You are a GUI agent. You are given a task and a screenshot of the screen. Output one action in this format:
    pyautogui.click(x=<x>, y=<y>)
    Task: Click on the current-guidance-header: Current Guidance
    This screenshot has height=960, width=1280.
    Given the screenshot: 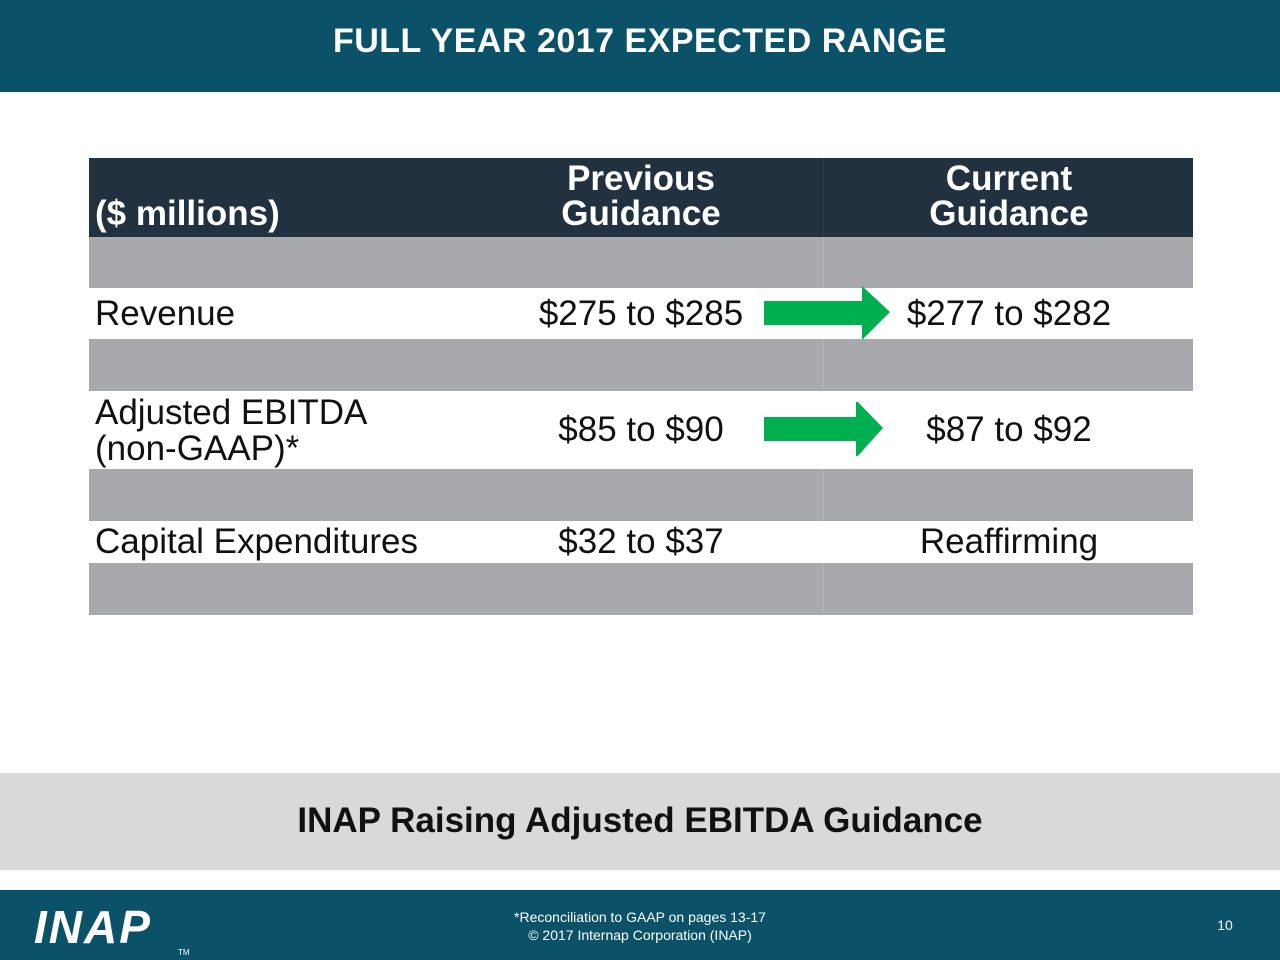 What is the action you would take?
    pyautogui.click(x=1009, y=200)
    